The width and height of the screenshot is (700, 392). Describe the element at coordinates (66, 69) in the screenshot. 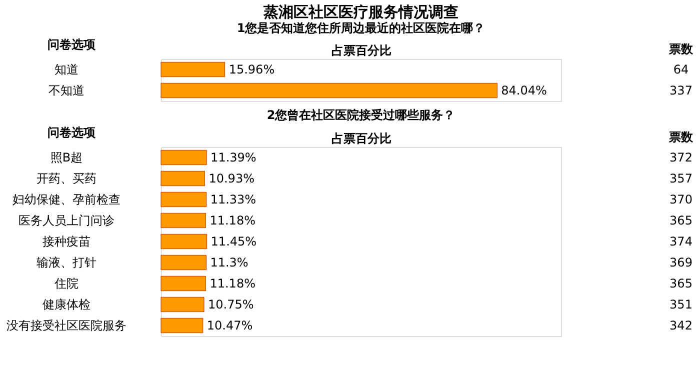

I see `category-label: 知道` at that location.